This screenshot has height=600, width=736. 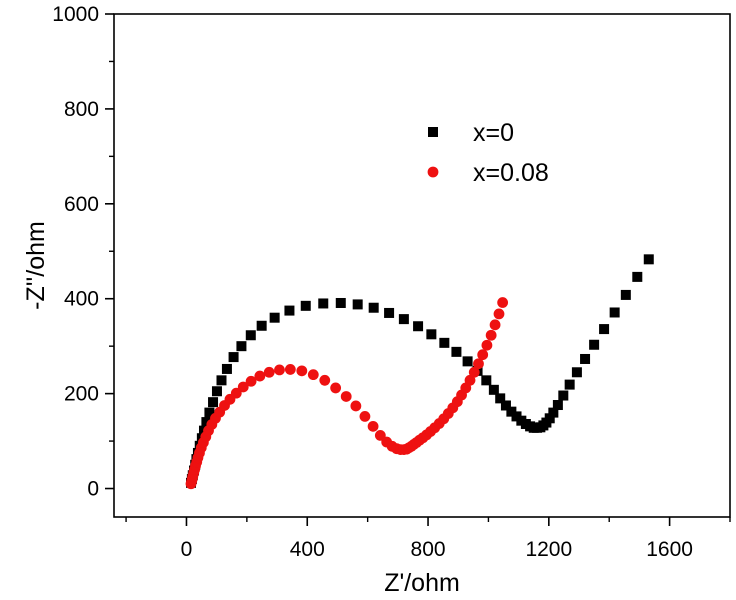 I want to click on x-tick-label: 1600, so click(x=669, y=549).